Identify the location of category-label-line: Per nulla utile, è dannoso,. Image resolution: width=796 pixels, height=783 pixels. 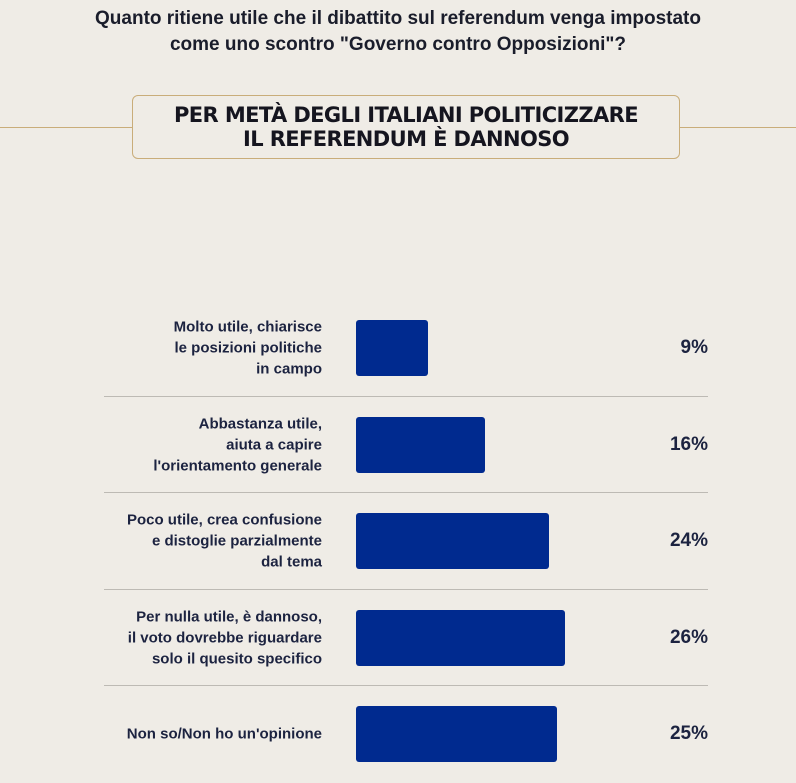
(229, 616).